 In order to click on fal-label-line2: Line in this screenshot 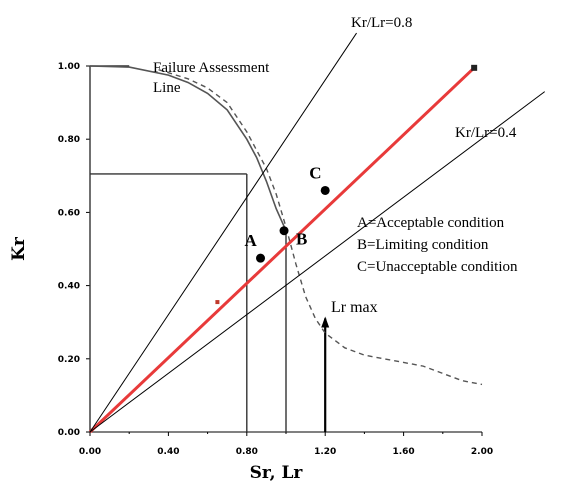, I will do `click(167, 88)`.